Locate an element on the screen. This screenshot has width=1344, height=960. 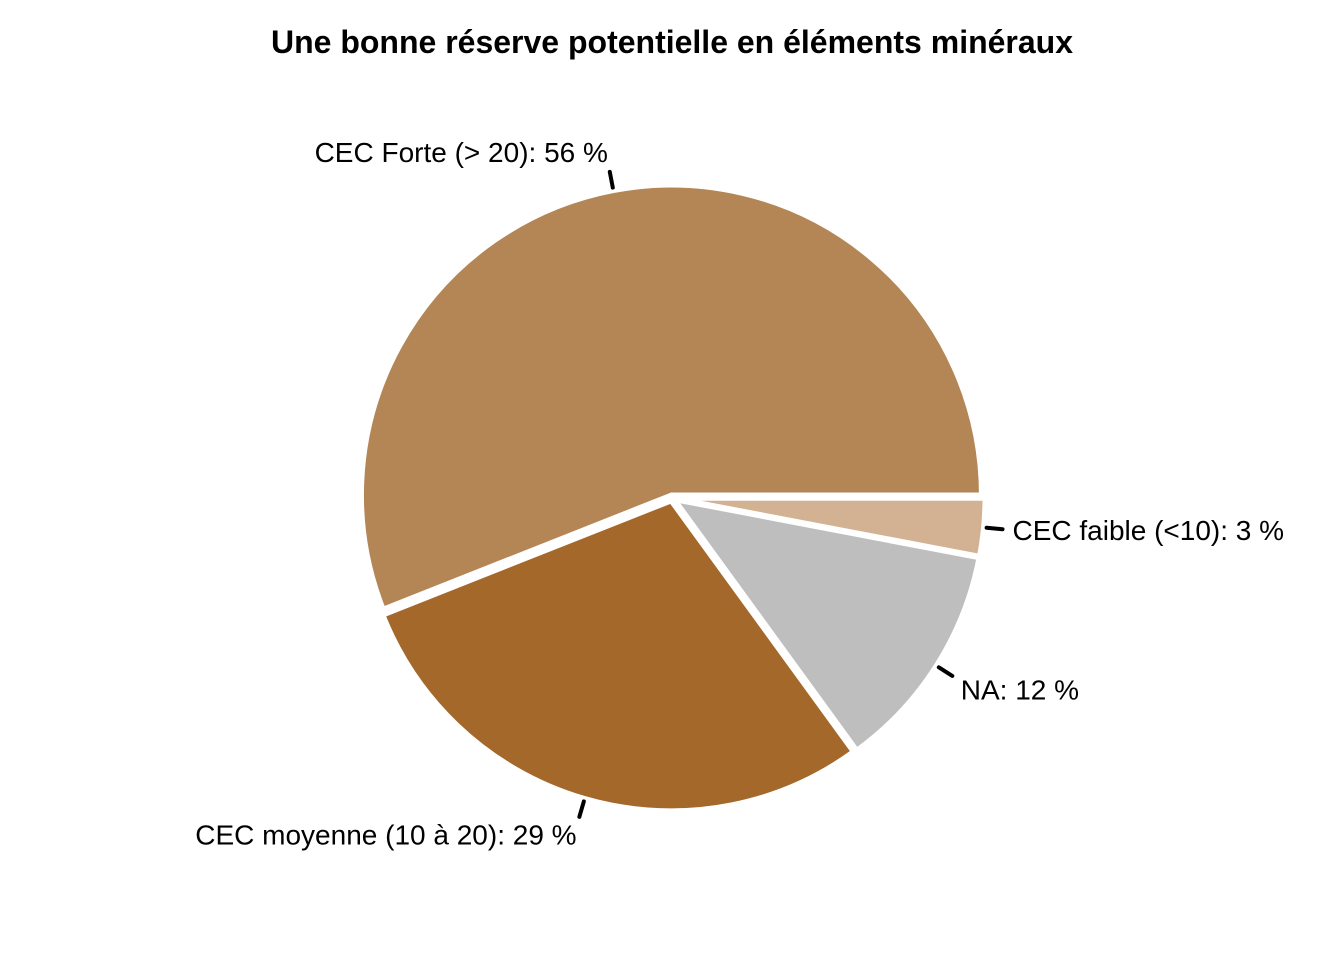
slice-label-na: NA: 12 % is located at coordinates (1020, 689).